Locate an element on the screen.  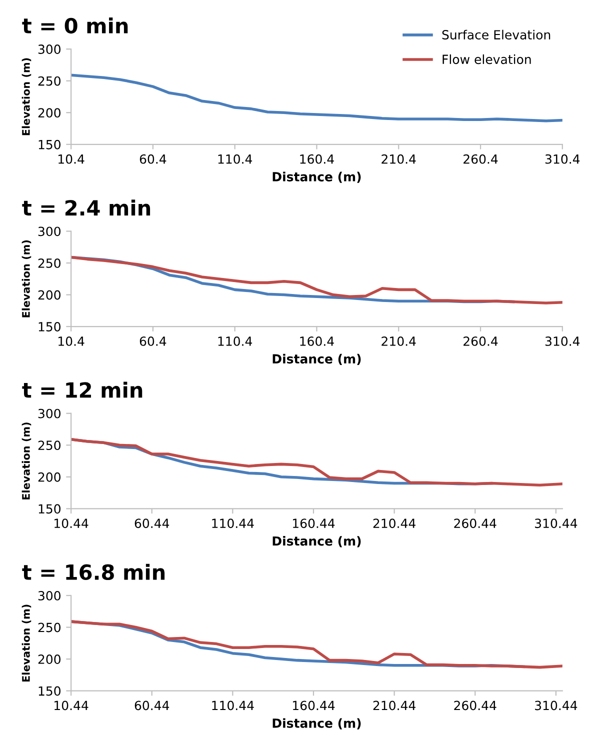
legend-label: Surface Elevation is located at coordinates (496, 35).